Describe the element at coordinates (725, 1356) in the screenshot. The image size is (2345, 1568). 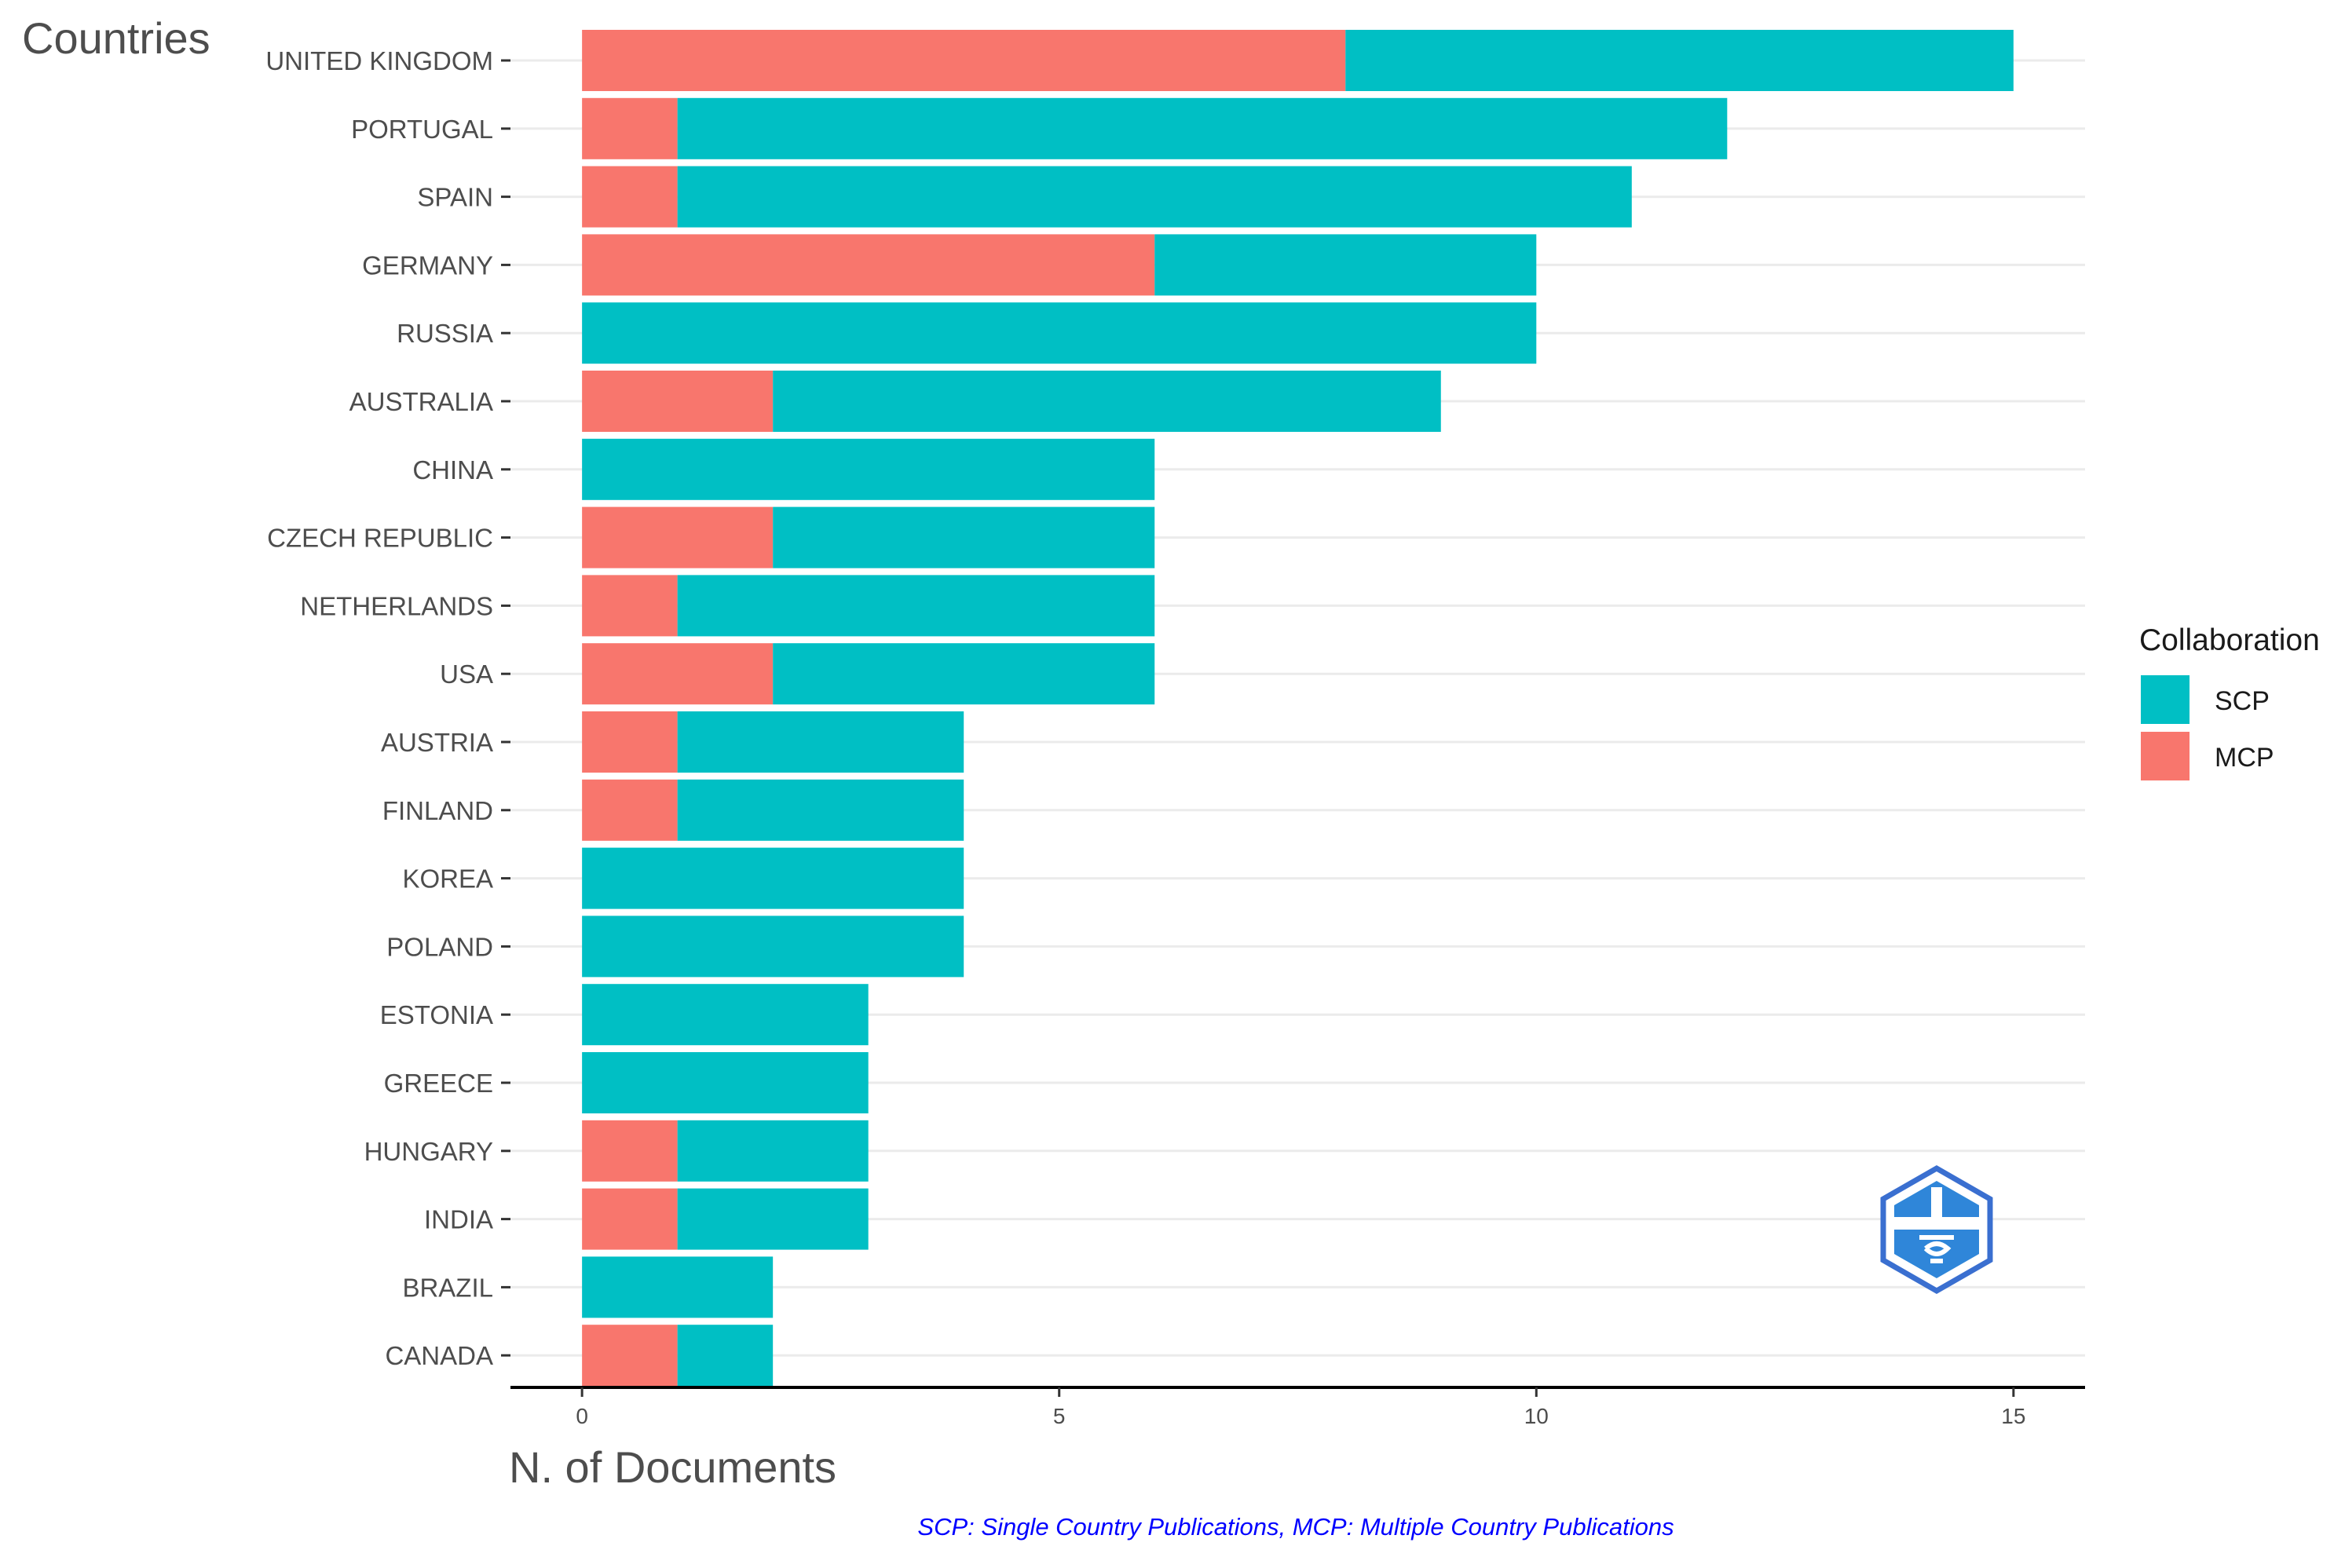
I see `bar-scp-canada` at that location.